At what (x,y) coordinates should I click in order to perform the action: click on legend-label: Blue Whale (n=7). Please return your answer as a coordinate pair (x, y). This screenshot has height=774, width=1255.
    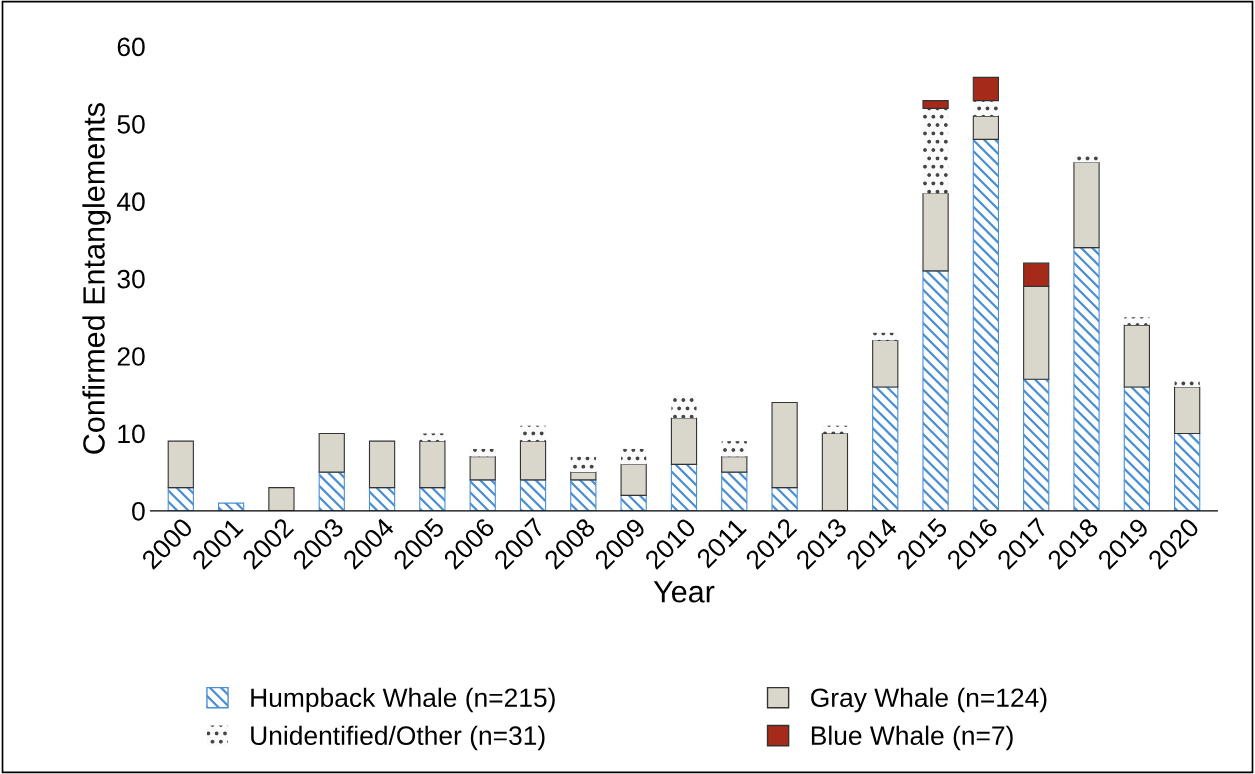
    Looking at the image, I should click on (912, 738).